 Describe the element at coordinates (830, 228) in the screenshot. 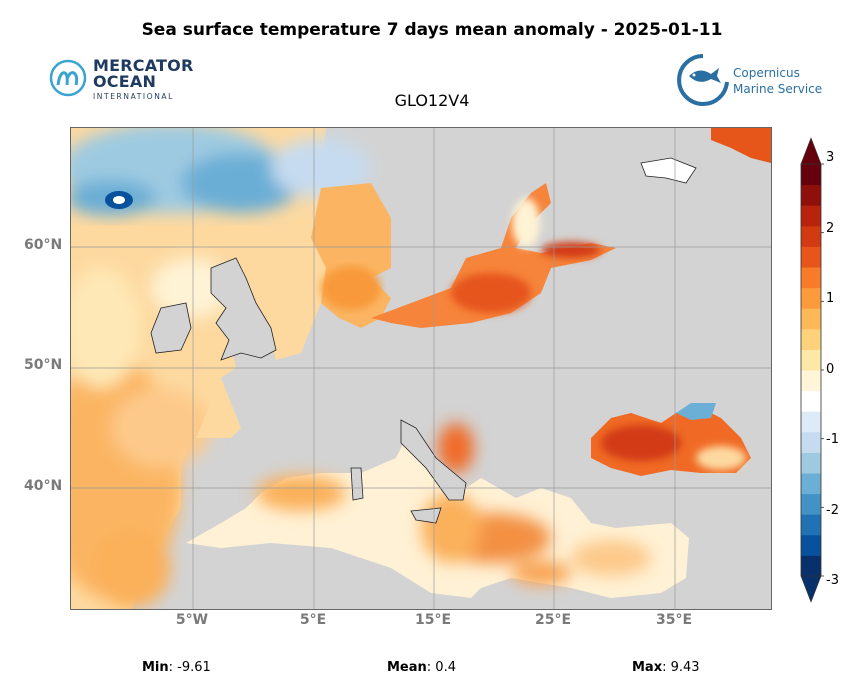

I see `colorbar-tick-2: 2` at that location.